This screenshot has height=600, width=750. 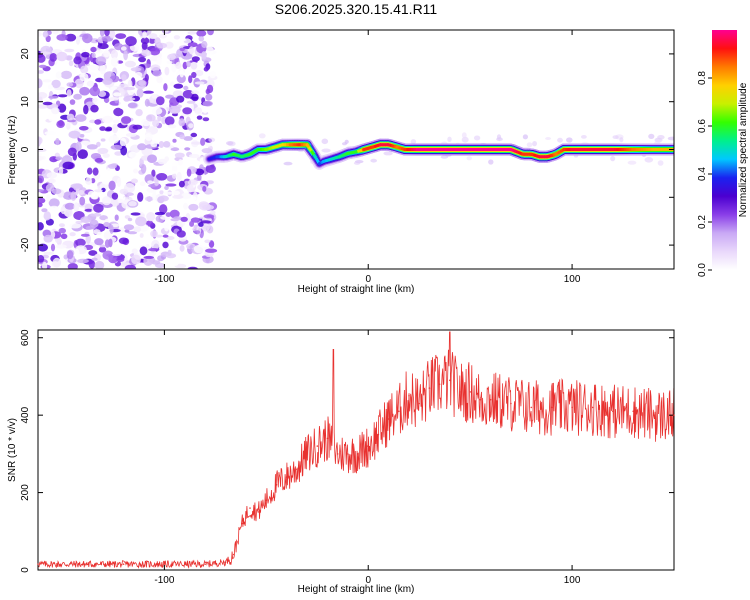 I want to click on x-tick-label: -100, so click(x=164, y=279).